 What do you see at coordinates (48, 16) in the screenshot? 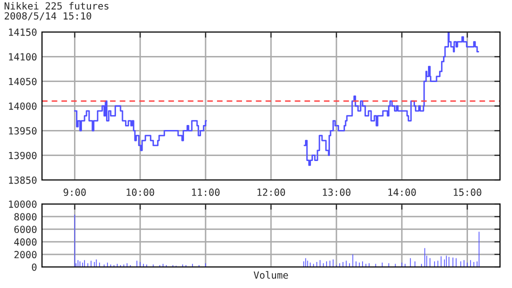
I see `chart-subtitle: 2008/5/14 15:10` at bounding box center [48, 16].